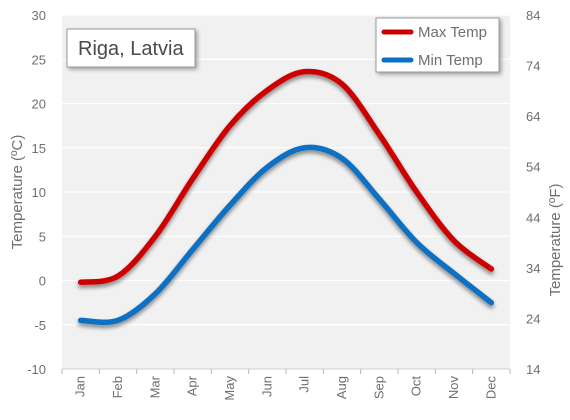 The image size is (570, 420). What do you see at coordinates (533, 167) in the screenshot?
I see `y-right-tick-label: 54` at bounding box center [533, 167].